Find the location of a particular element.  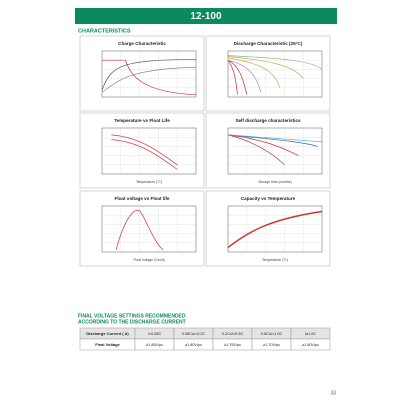

header-title: 12-100 is located at coordinates (206, 16).